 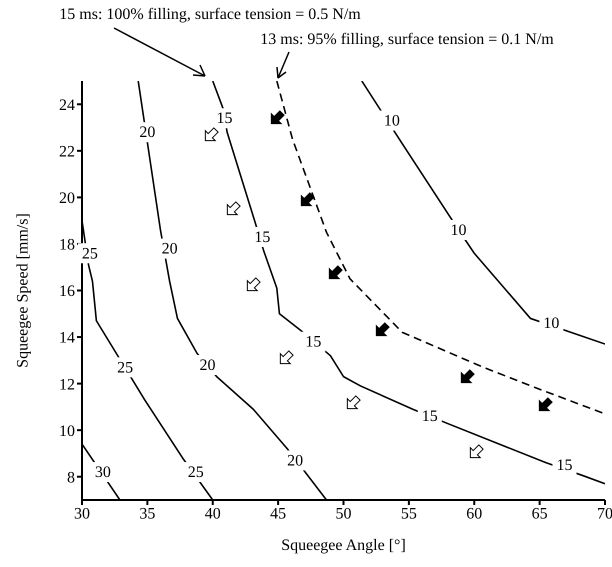 I want to click on x-axis-title: Squeegee Angle [°], so click(x=343, y=545).